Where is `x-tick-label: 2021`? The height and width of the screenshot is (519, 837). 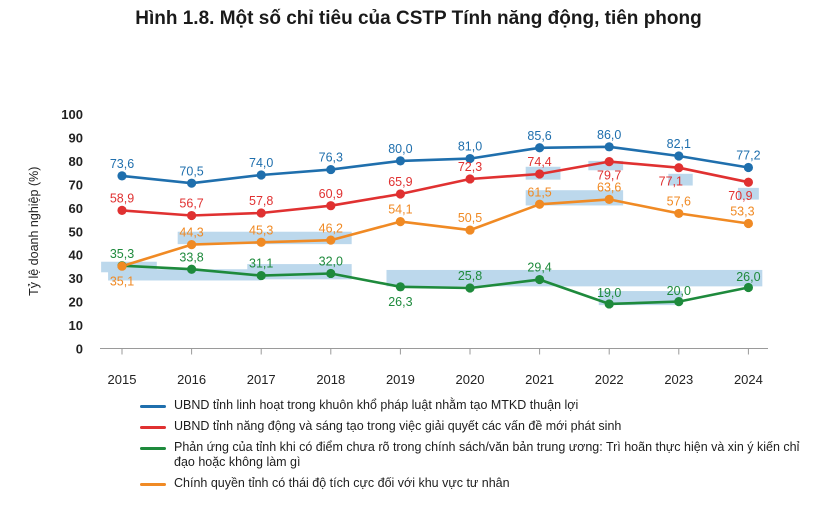 x-tick-label: 2021 is located at coordinates (539, 379).